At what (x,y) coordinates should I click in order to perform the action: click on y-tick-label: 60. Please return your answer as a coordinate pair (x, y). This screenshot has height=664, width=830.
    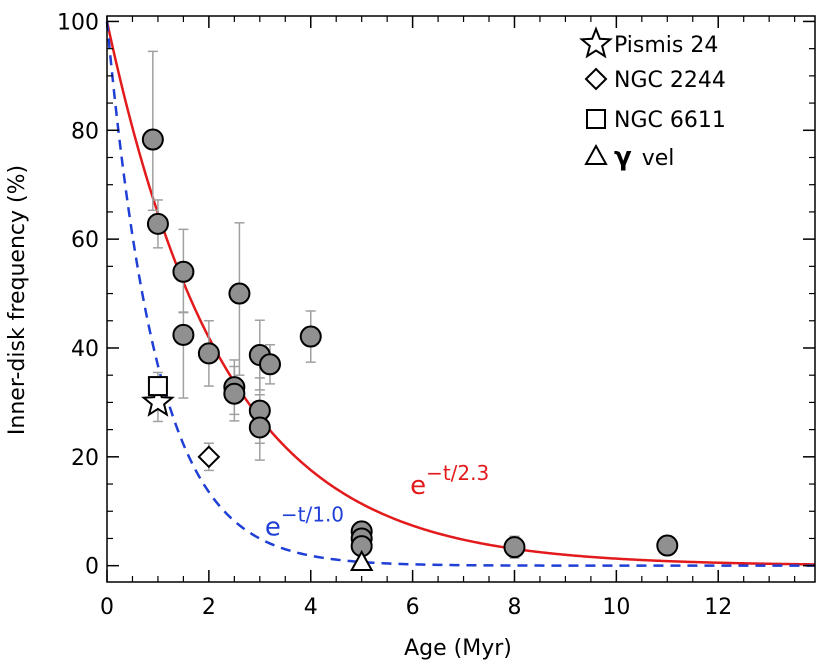
    Looking at the image, I should click on (85, 240).